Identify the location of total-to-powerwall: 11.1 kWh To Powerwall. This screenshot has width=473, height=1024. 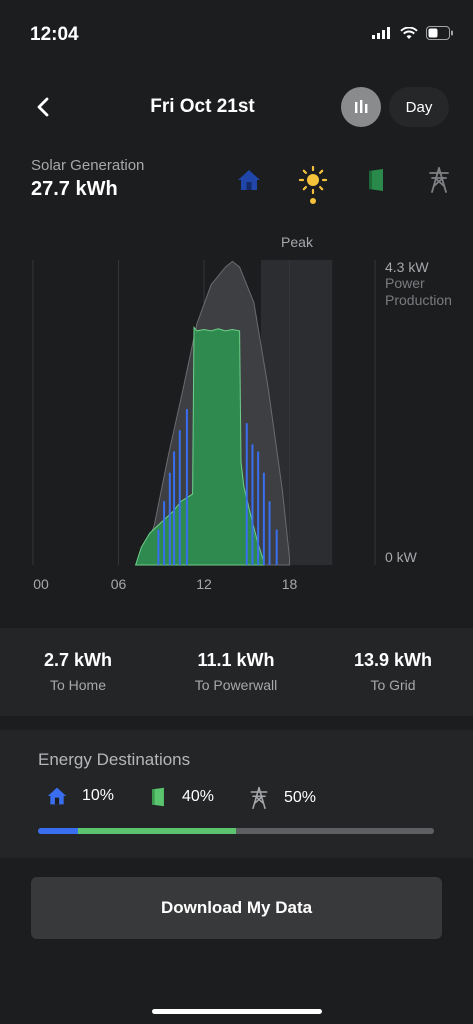
(236, 671).